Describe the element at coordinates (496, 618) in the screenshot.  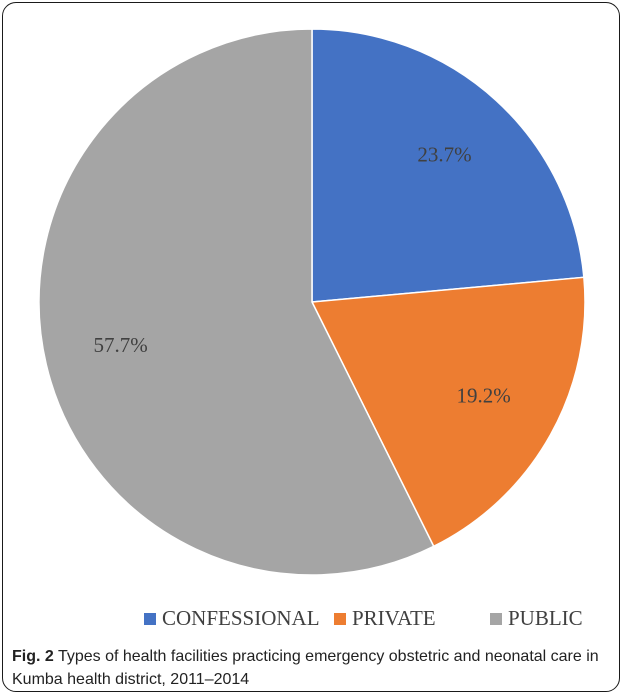
I see `legend-swatch-public` at that location.